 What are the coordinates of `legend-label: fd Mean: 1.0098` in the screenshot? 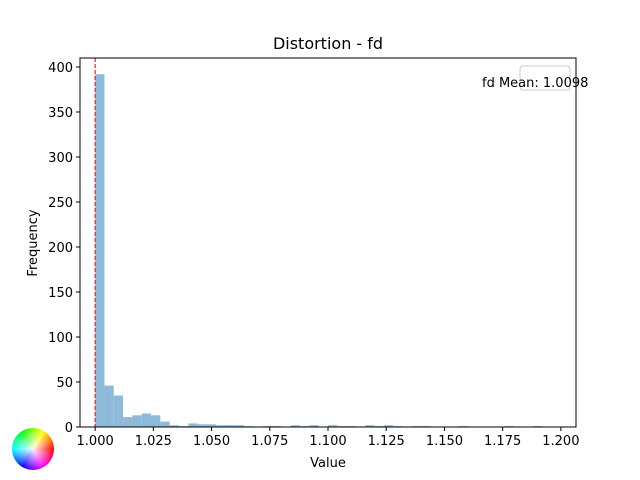 It's located at (535, 83).